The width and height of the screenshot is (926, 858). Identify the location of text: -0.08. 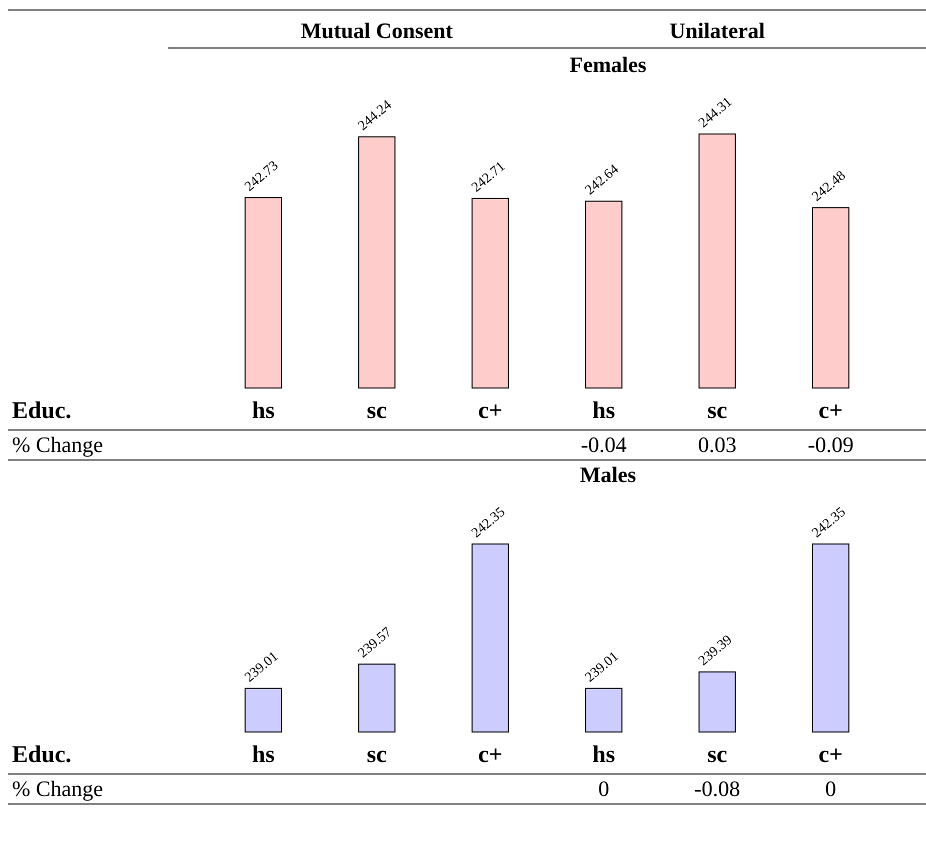
(717, 788).